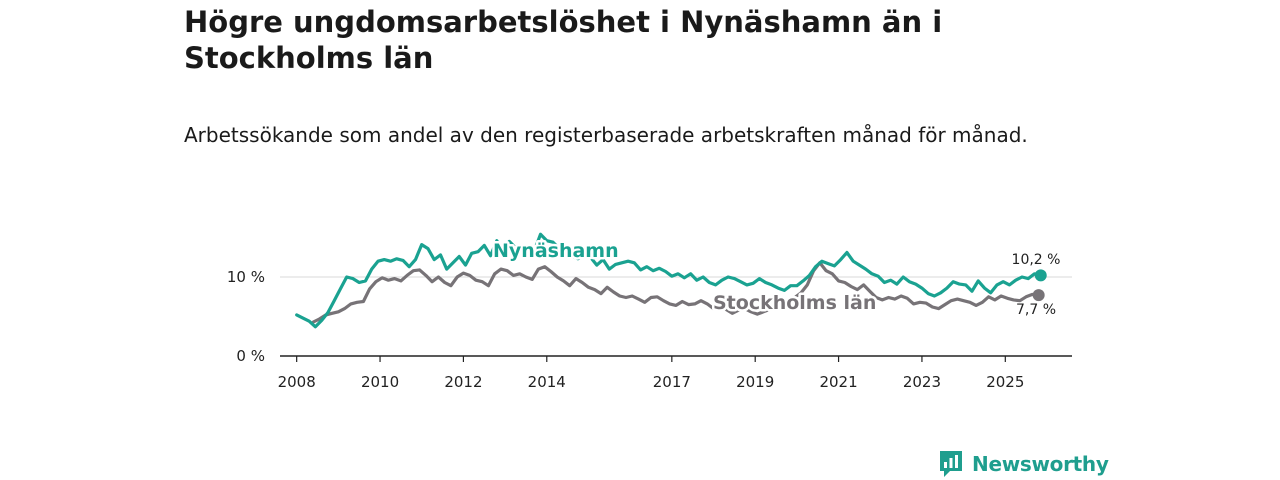 This screenshot has height=480, width=1280. Describe the element at coordinates (1005, 382) in the screenshot. I see `x-tick-label: 2025` at that location.